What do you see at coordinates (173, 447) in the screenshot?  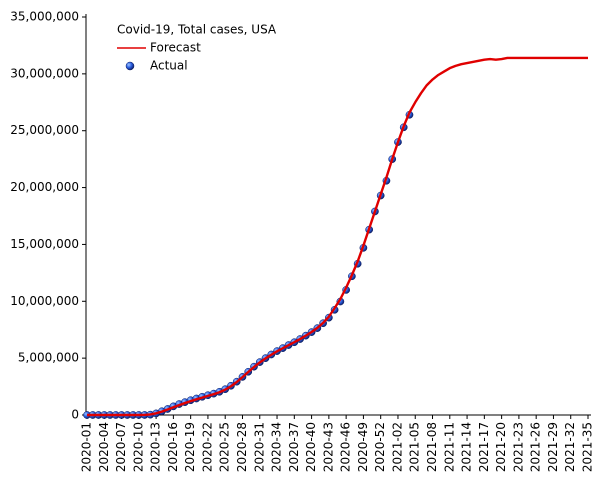 I see `x-tick-label: 2020-16` at bounding box center [173, 447].